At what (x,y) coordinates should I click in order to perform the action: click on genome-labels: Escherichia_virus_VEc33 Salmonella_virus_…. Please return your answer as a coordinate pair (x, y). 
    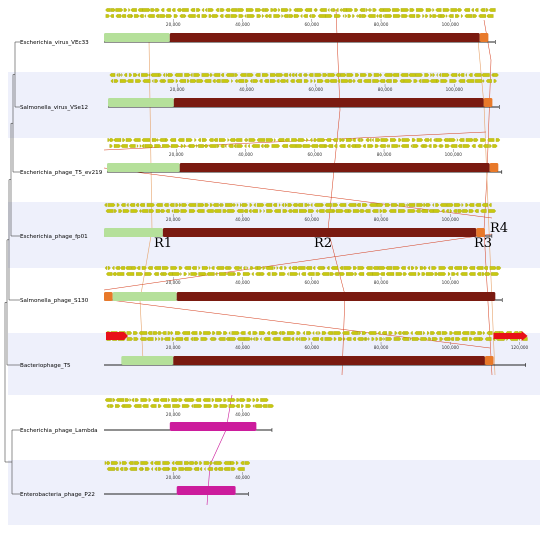
    Looking at the image, I should click on (61, 269).